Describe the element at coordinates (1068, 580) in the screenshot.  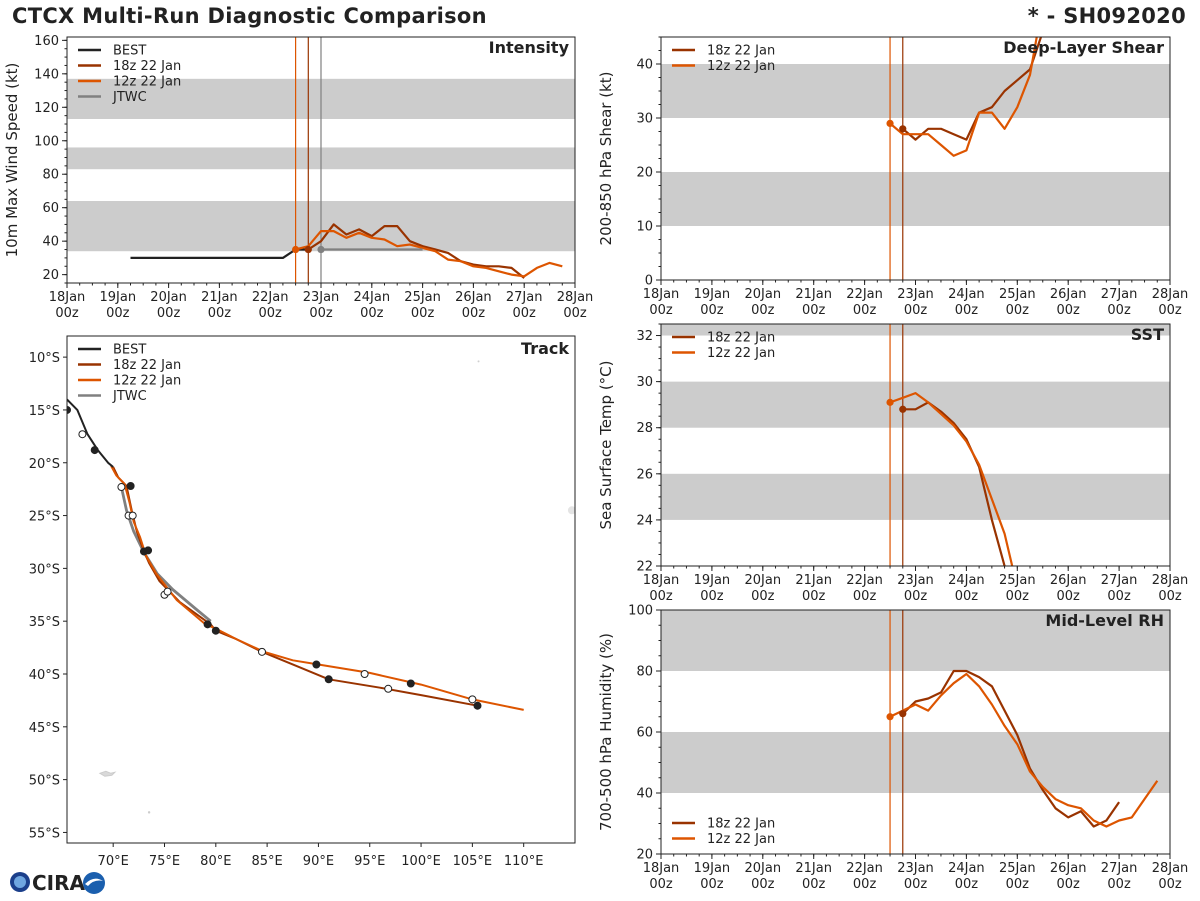
I see `sst-xtick-day: 26Jan` at that location.